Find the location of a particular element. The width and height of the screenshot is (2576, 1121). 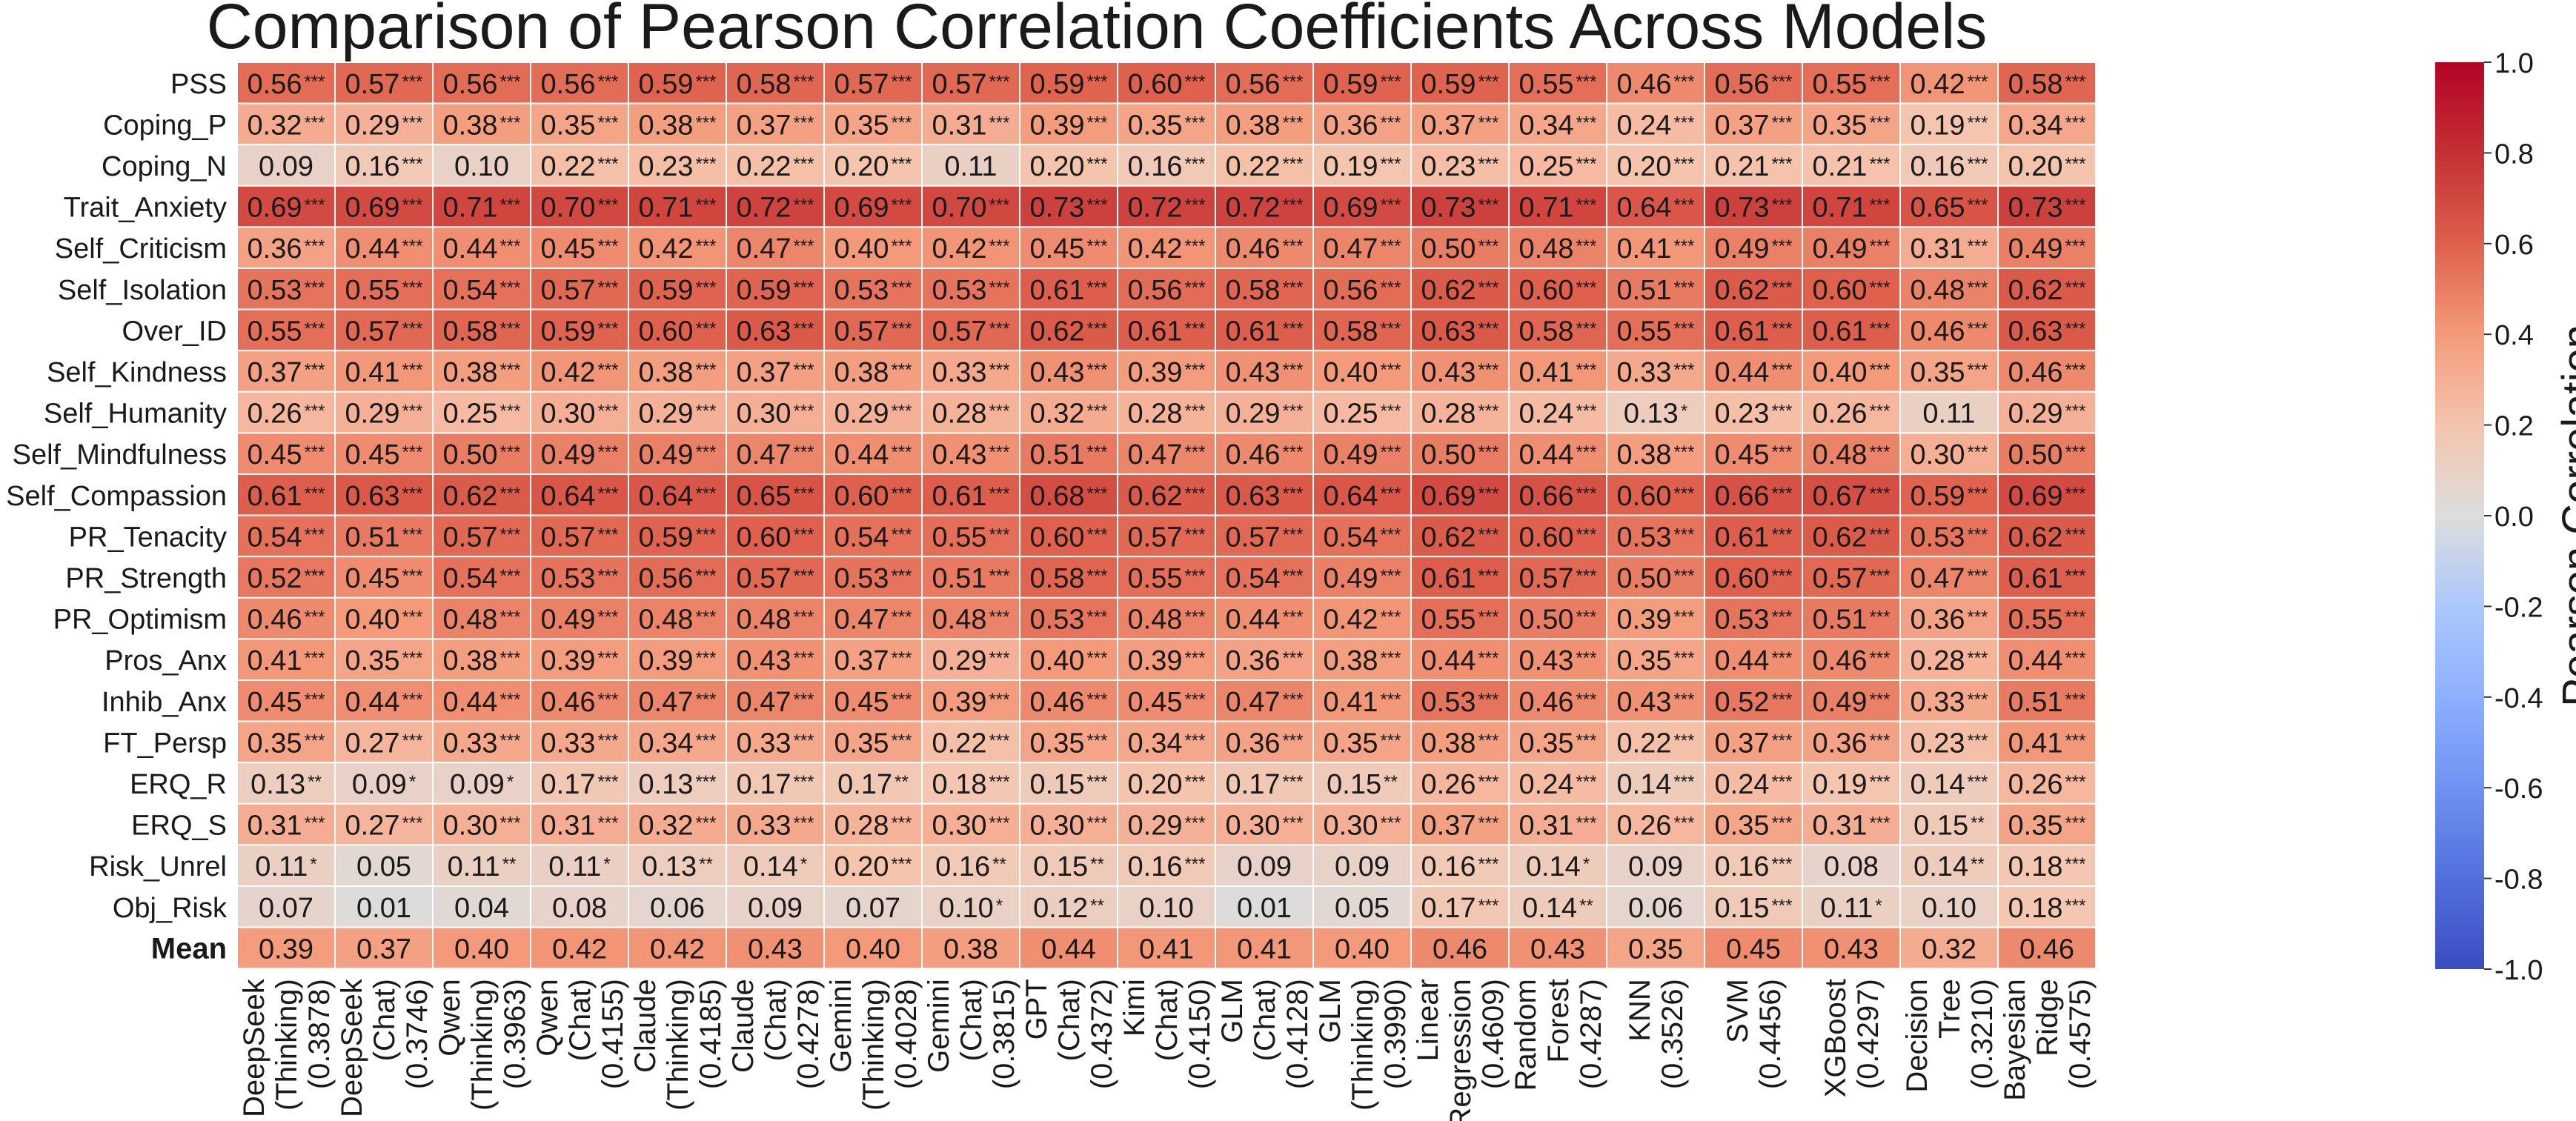

cell-value-label: 0.09 is located at coordinates (1362, 866).